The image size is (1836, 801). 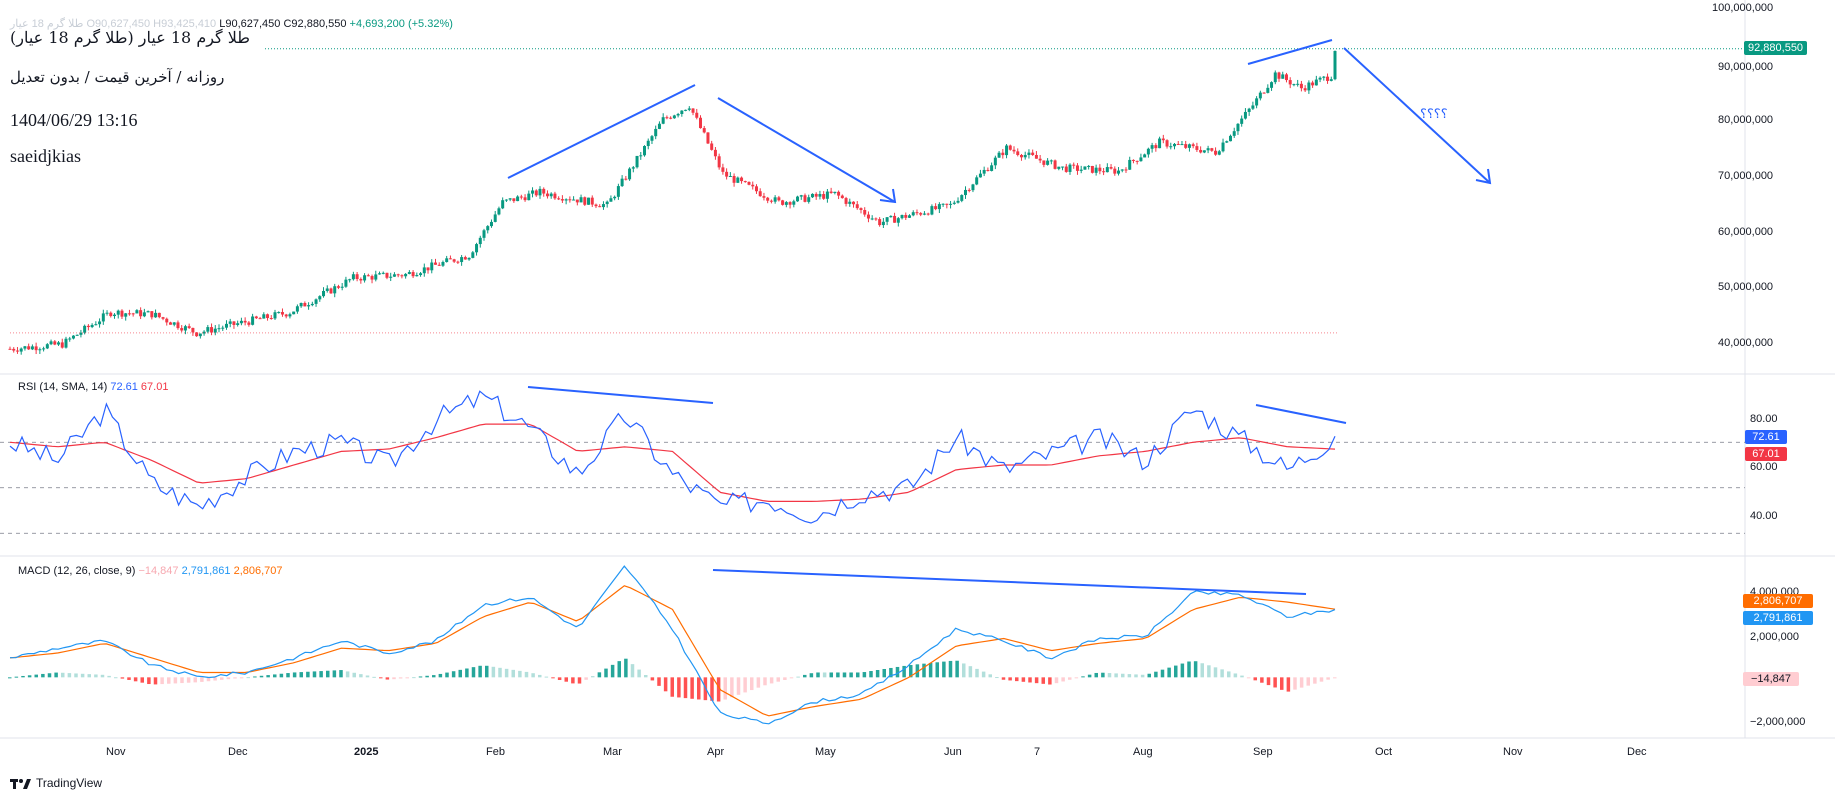 I want to click on ohlc-low: L90,627,450, so click(x=250, y=24).